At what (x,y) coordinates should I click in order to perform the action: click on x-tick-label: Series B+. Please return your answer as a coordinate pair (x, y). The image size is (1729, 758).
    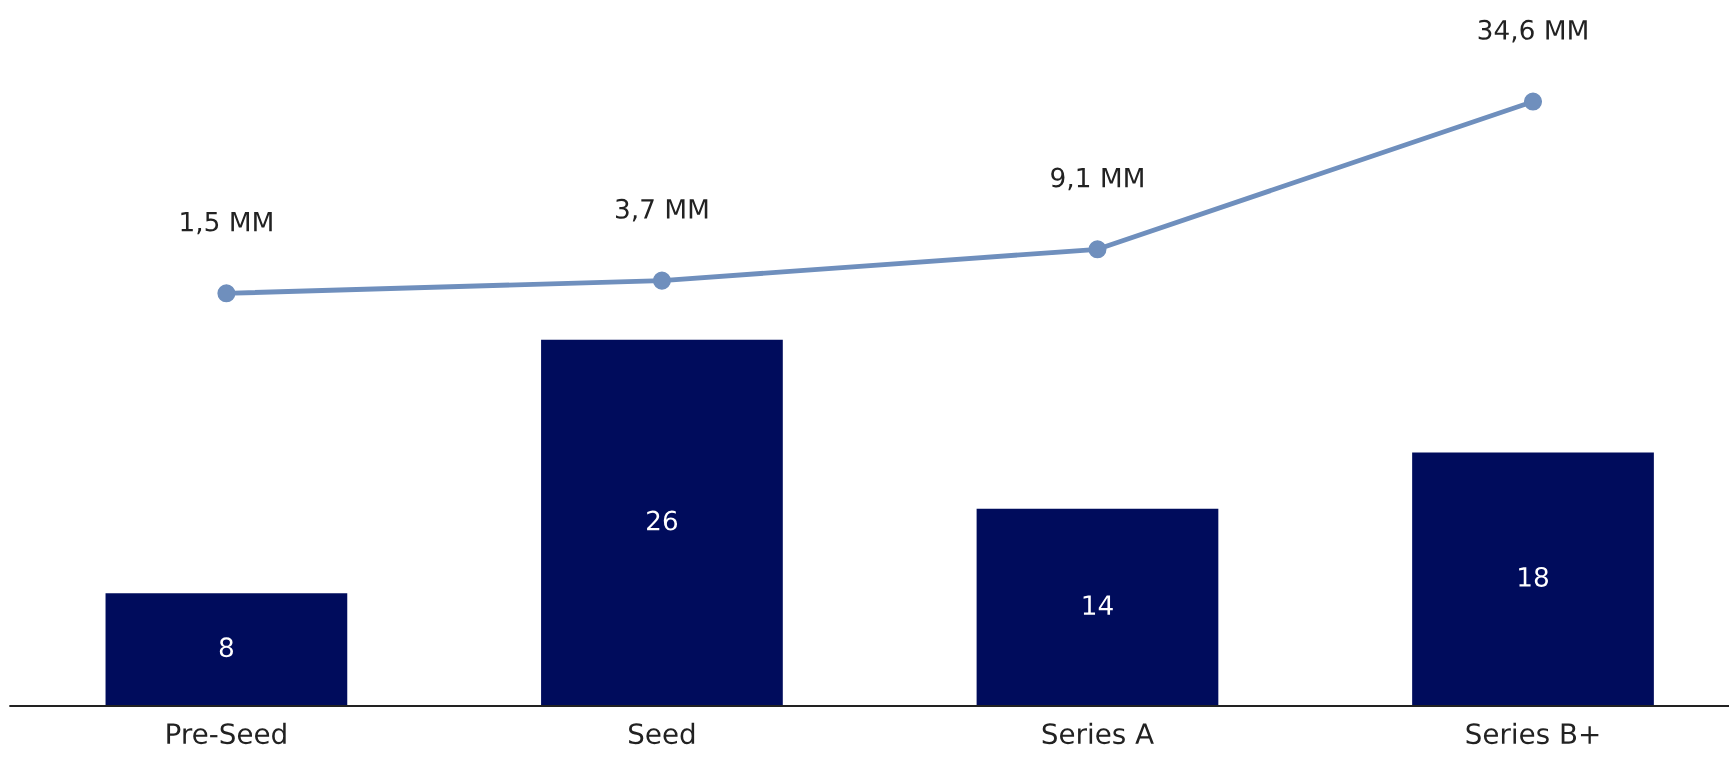
    Looking at the image, I should click on (1532, 733).